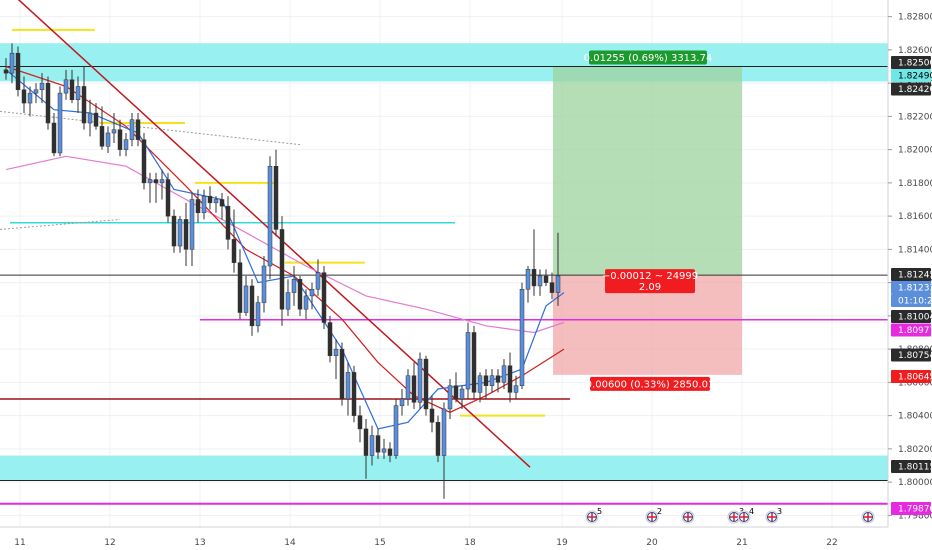 This screenshot has height=550, width=932. I want to click on price-tag-label: 1.82490, so click(915, 77).